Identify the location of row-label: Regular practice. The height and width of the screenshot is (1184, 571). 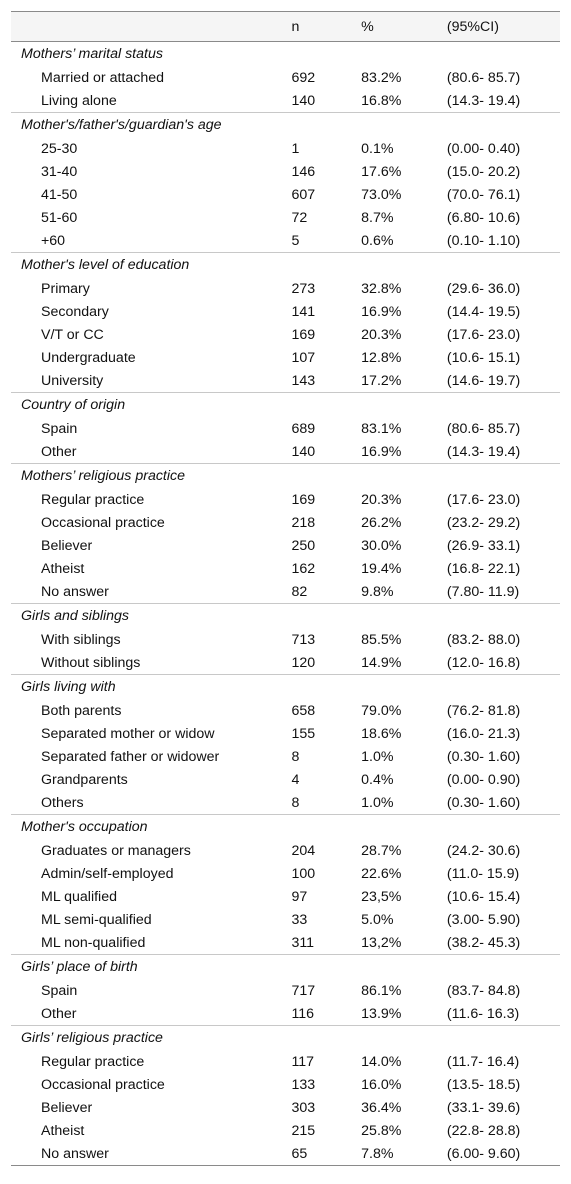
(93, 499).